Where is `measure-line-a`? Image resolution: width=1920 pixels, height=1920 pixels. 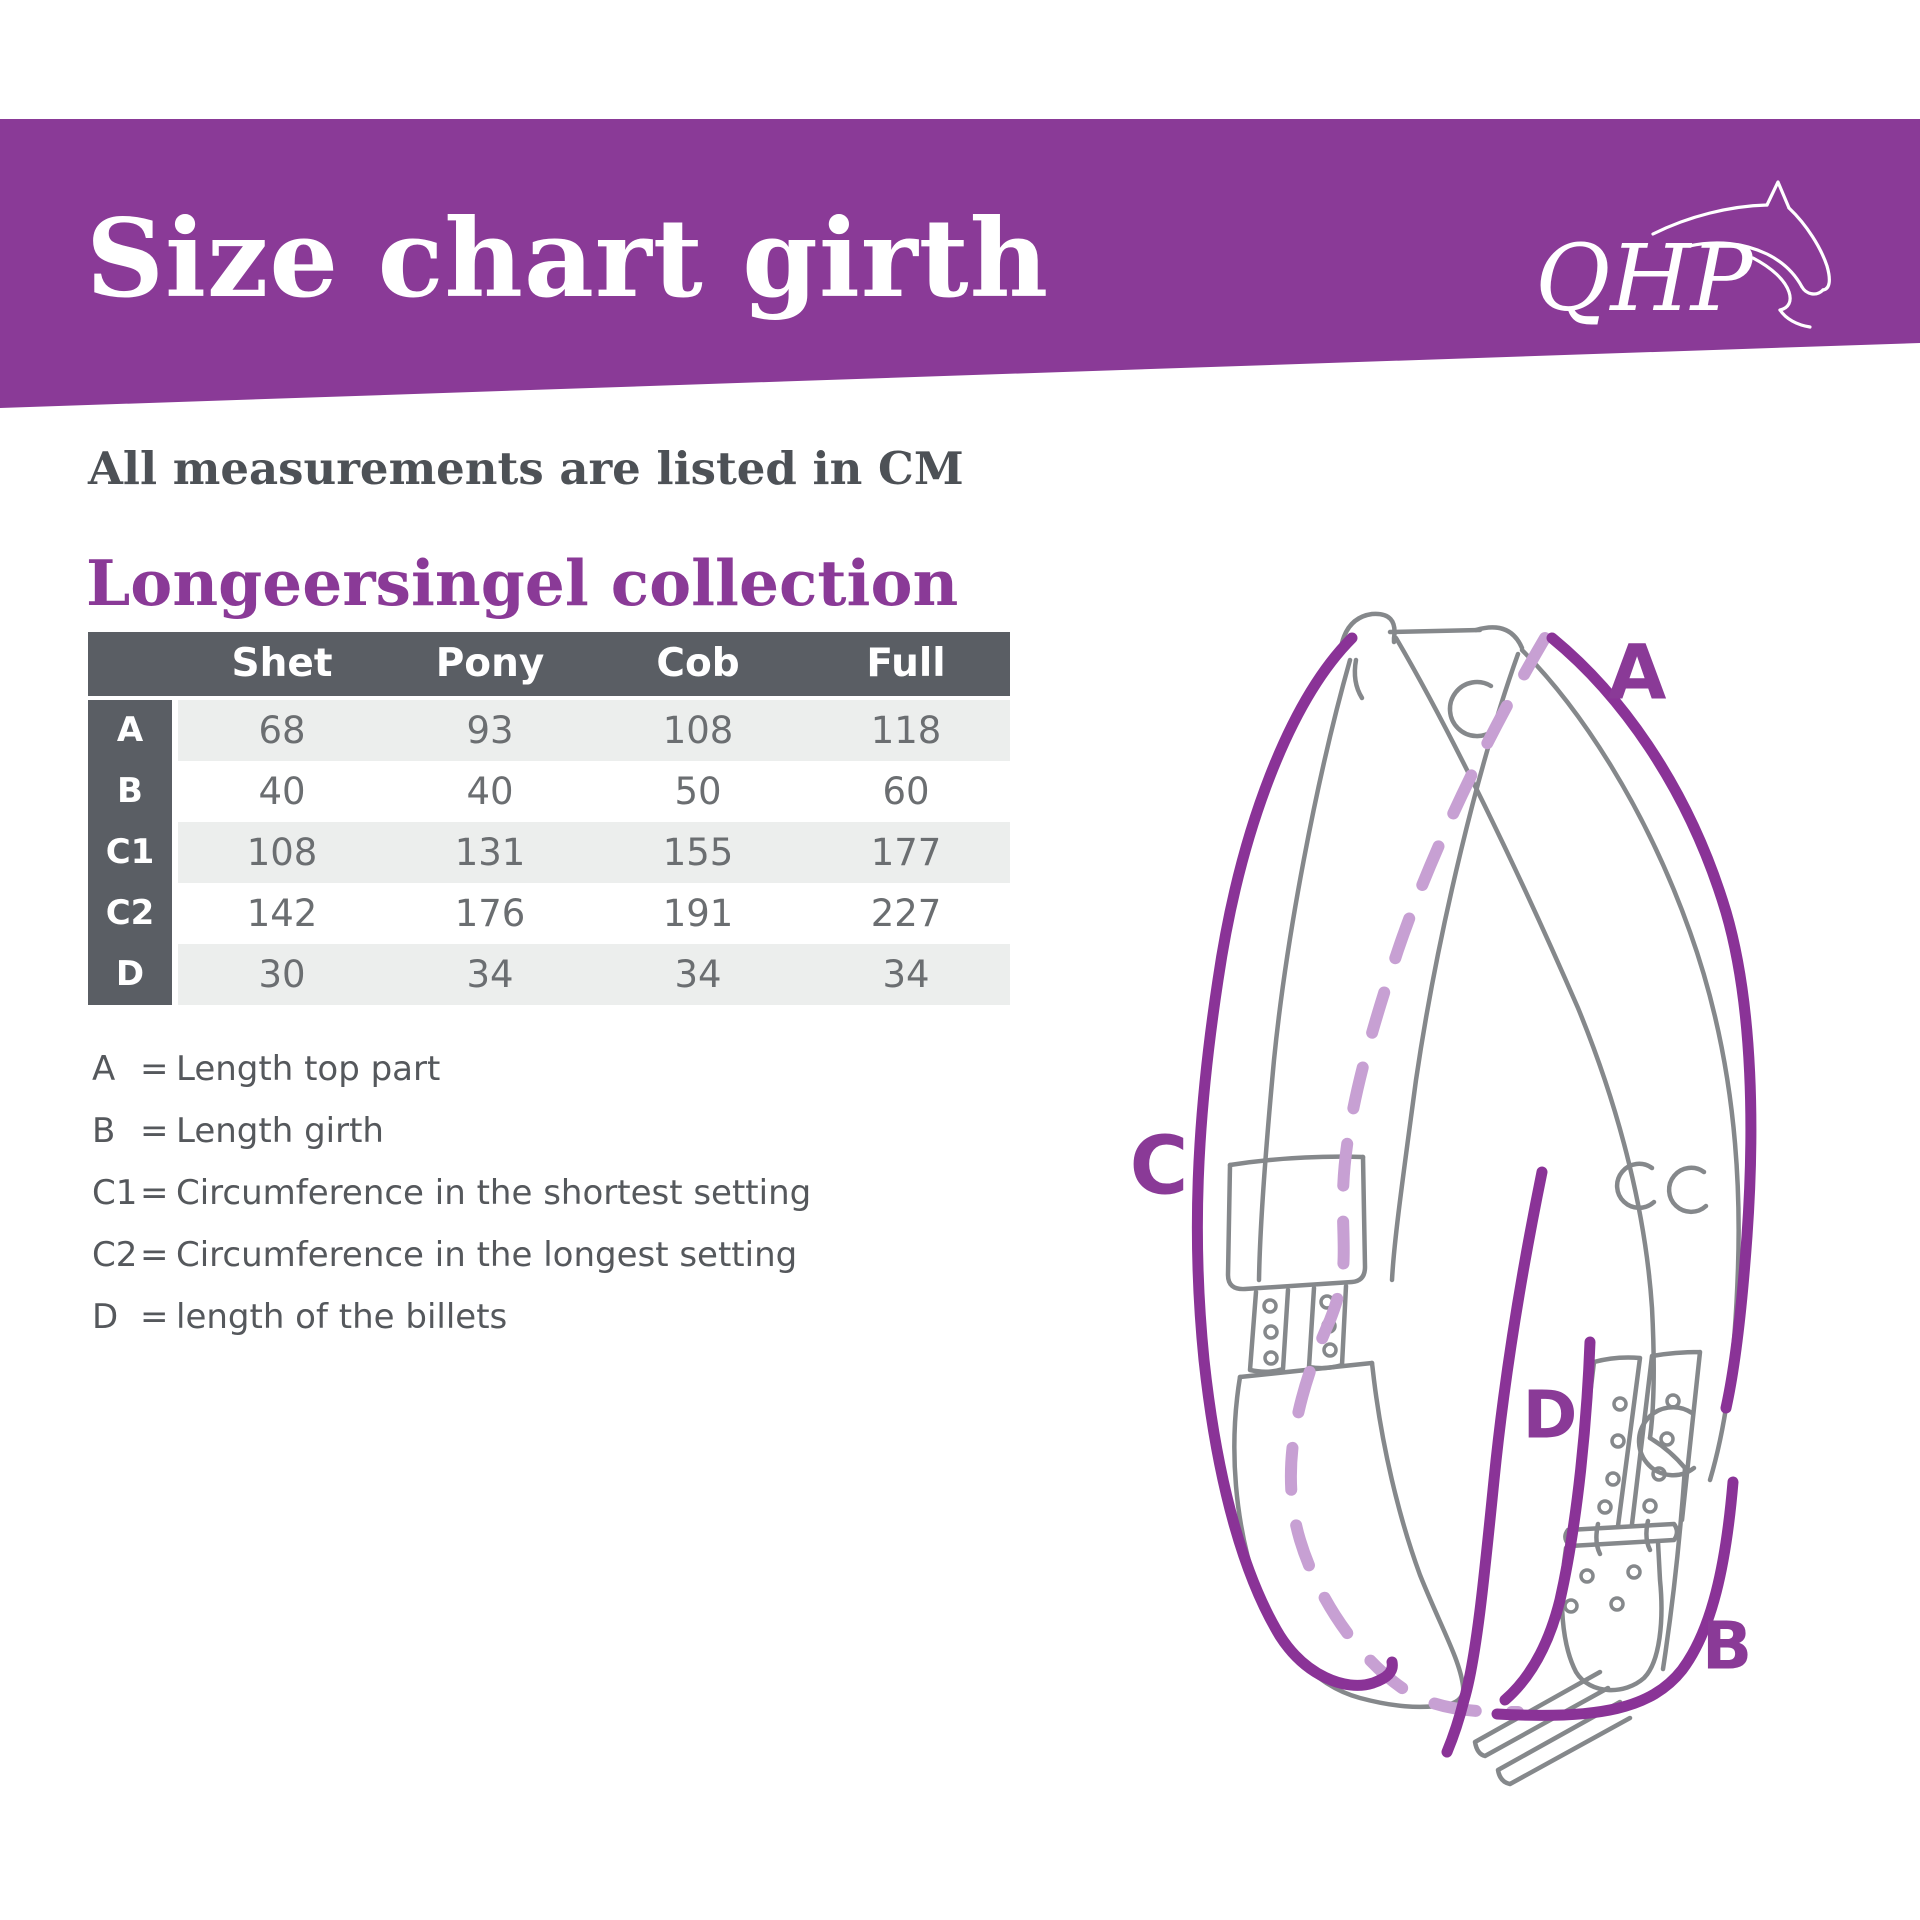 measure-line-a is located at coordinates (1651, 1023).